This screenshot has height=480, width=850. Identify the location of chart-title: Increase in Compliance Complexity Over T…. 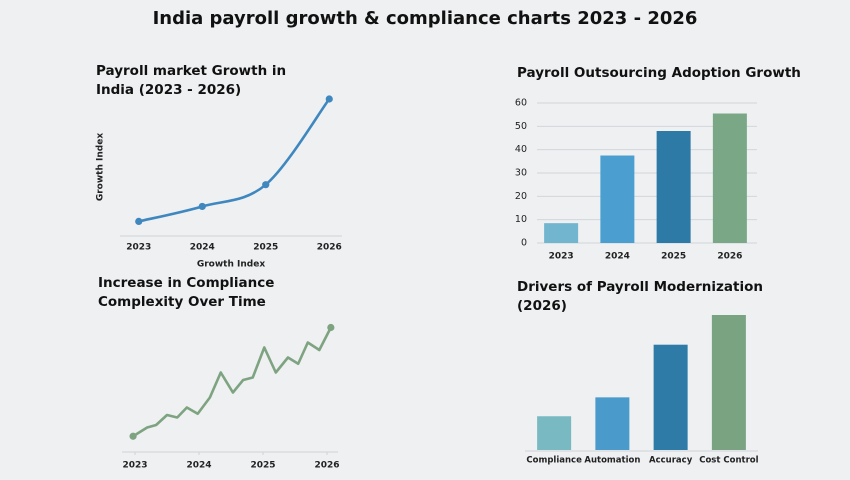
(186, 292).